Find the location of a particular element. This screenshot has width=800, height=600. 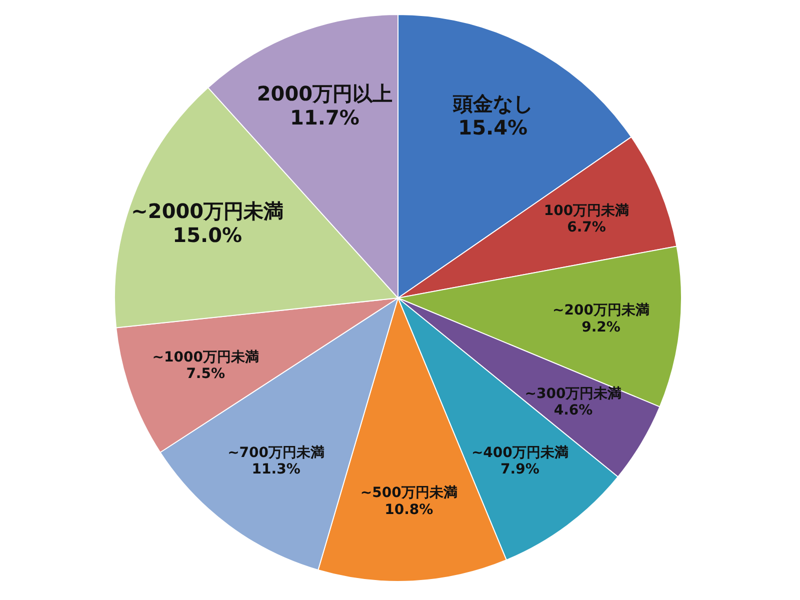

data-label: 10.8% is located at coordinates (409, 510).